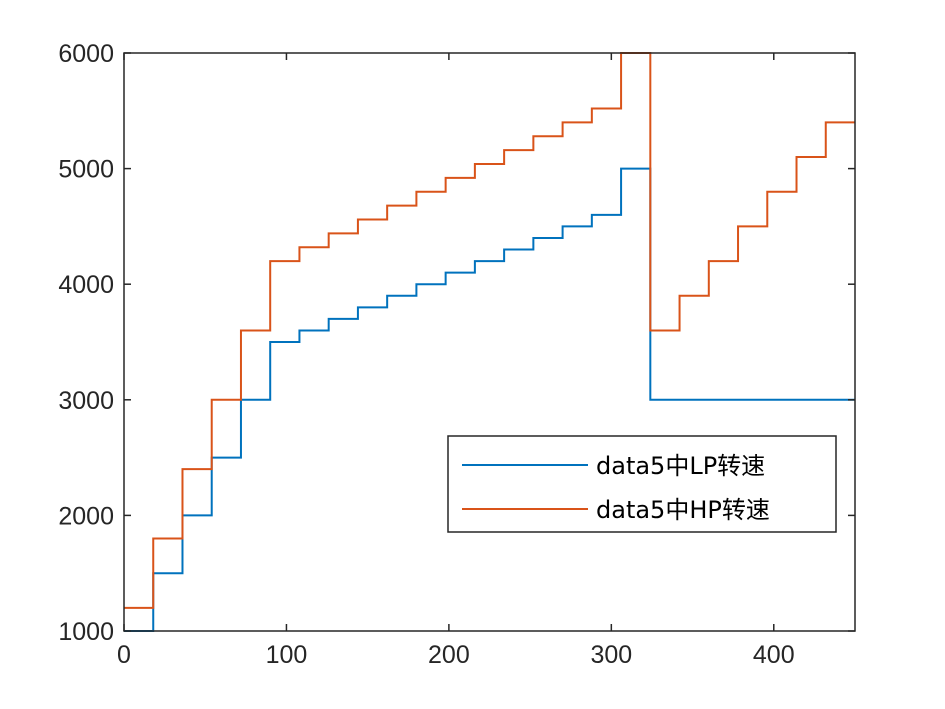  I want to click on legend: data5中LP转速 data5中HP转速, so click(642, 484).